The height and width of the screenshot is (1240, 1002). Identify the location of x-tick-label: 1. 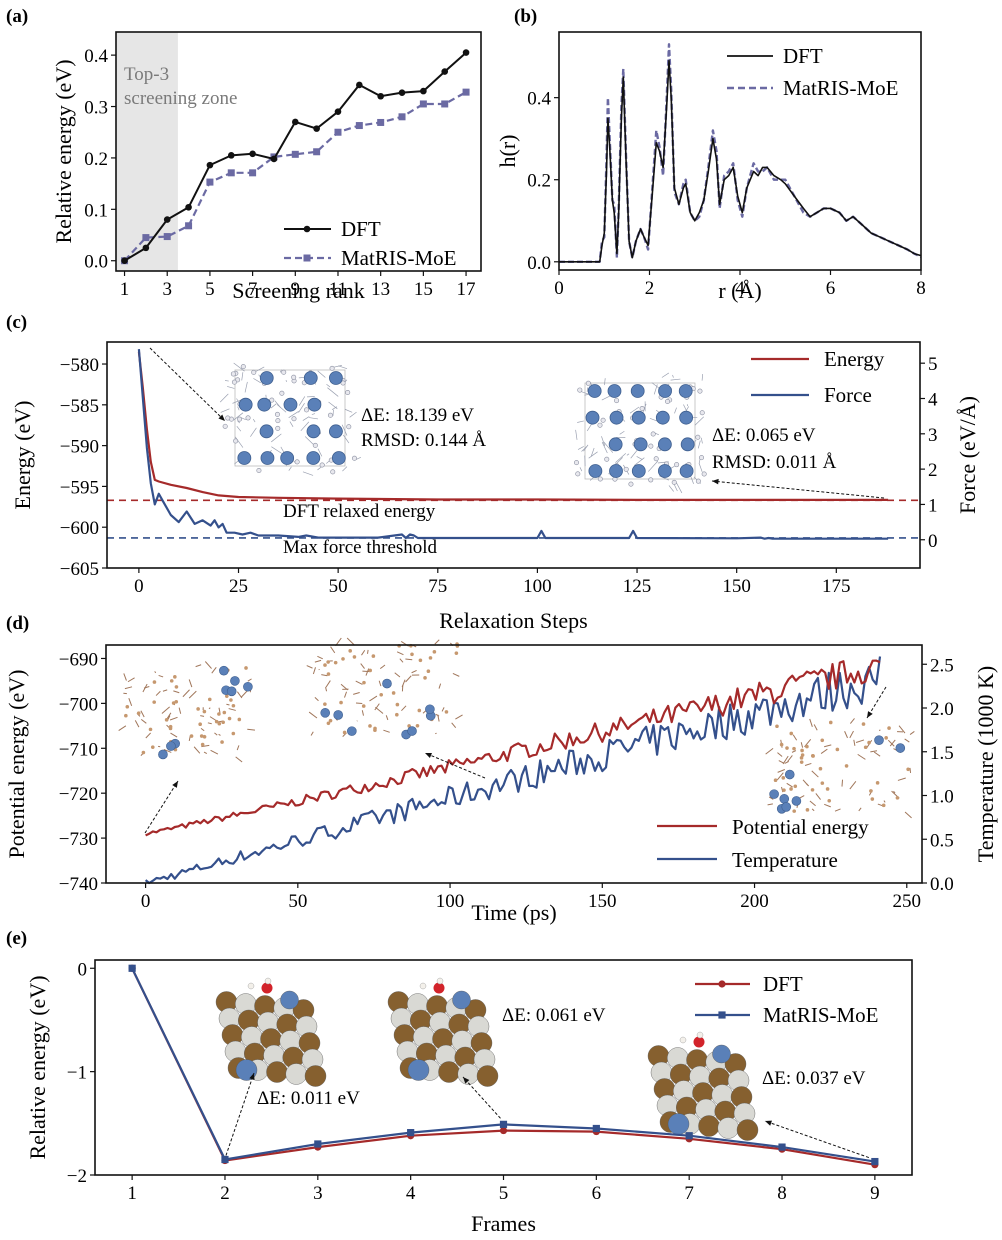
(132, 1193).